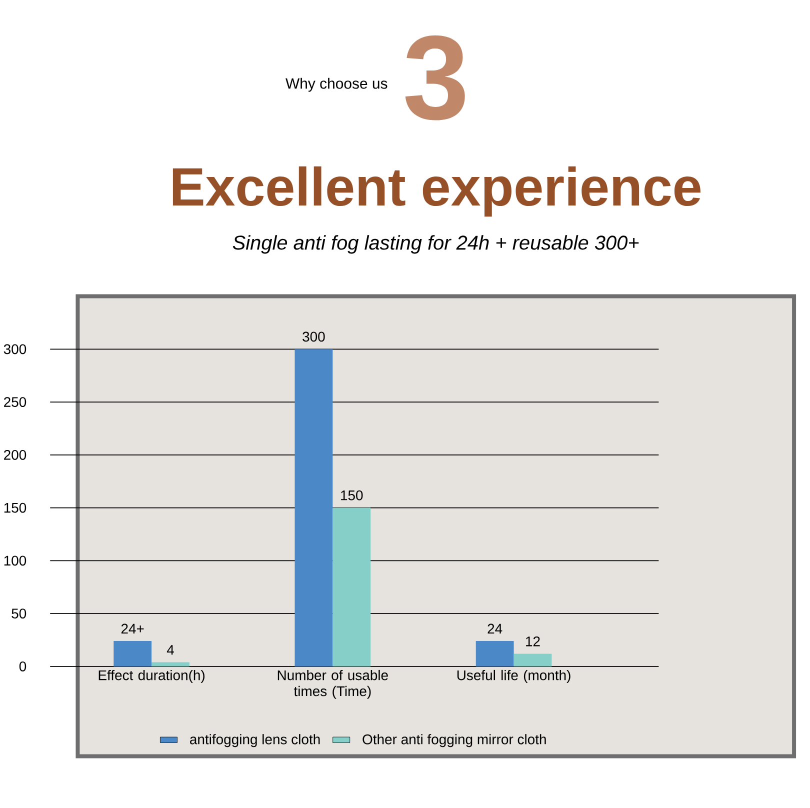 The height and width of the screenshot is (808, 810). Describe the element at coordinates (533, 641) in the screenshot. I see `data-label: 12` at that location.